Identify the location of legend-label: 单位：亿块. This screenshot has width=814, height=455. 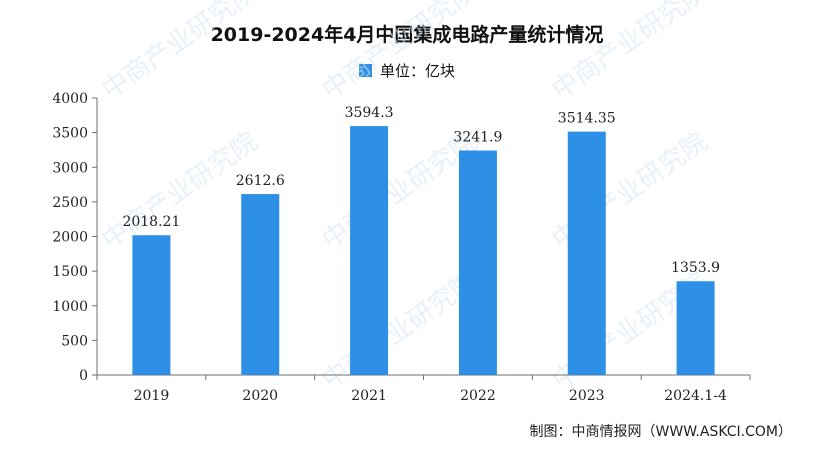
(417, 71).